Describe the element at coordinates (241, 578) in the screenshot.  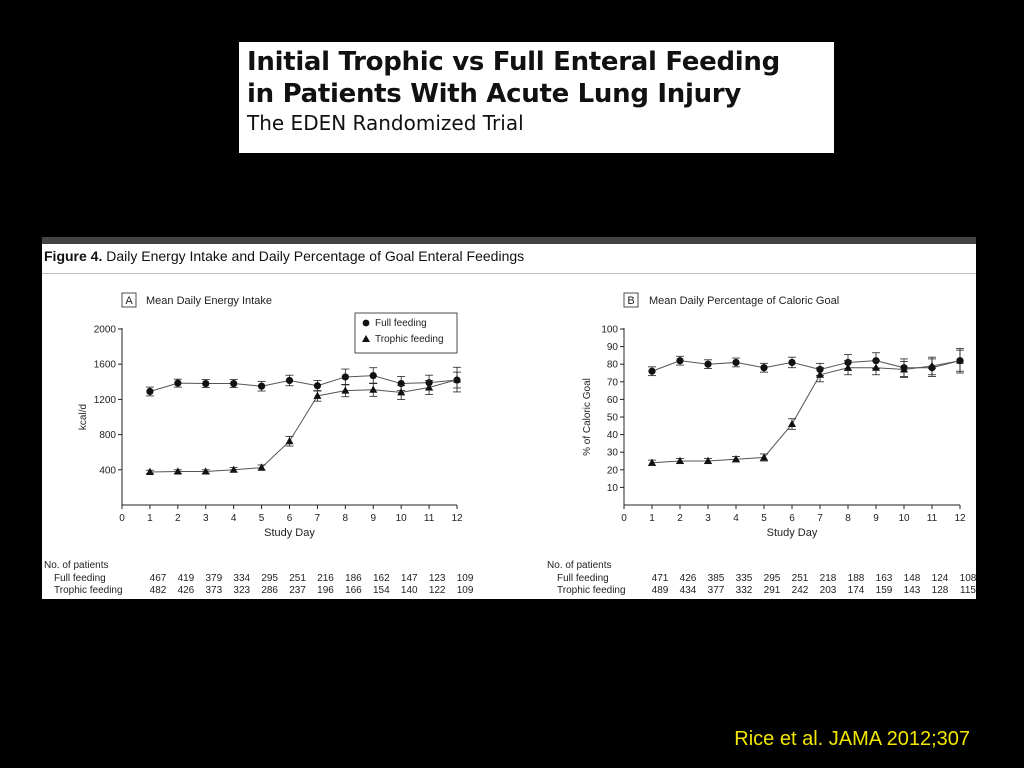
I see `panel-a-patients-count: 334` at that location.